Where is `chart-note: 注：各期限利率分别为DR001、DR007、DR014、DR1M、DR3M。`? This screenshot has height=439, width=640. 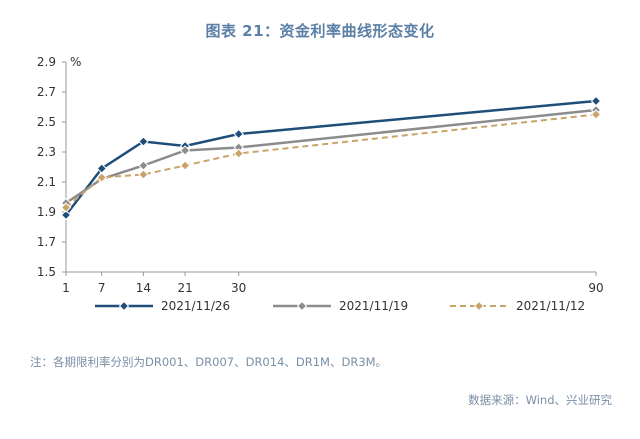 chart-note: 注：各期限利率分别为DR001、DR007、DR014、DR1M、DR3M。 is located at coordinates (209, 362).